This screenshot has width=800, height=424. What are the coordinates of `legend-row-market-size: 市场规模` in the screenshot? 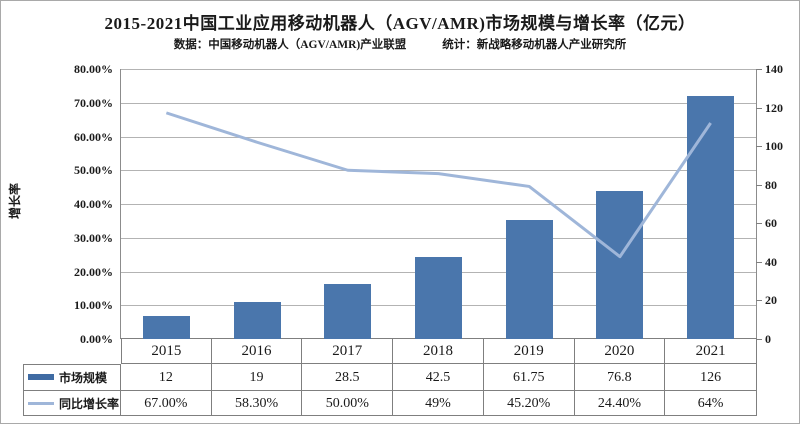 It's located at (72, 377).